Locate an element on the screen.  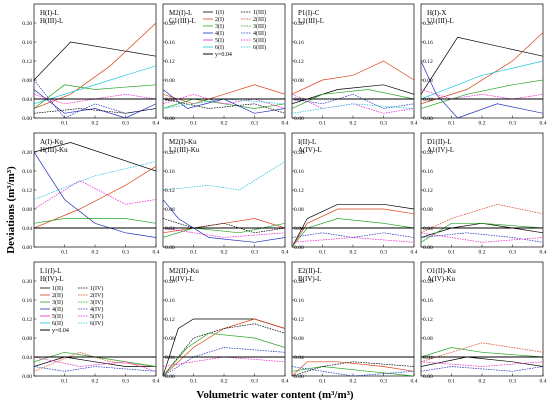
panel-label: A(IV)-L is located at coordinates (310, 150).